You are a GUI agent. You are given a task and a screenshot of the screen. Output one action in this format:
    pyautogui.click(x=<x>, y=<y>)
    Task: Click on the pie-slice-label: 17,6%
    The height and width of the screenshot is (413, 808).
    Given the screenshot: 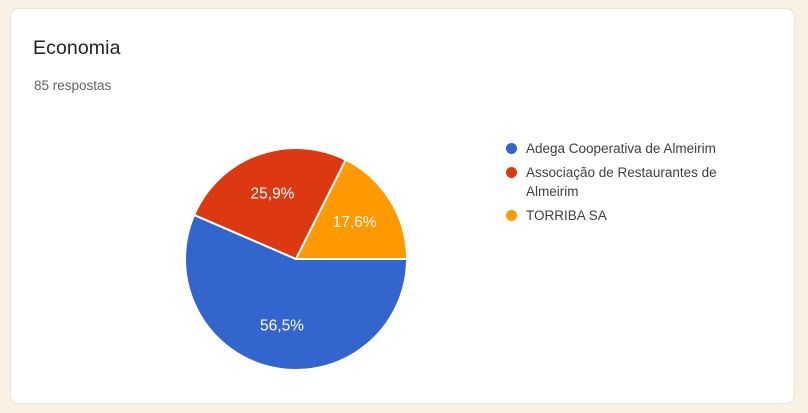 What is the action you would take?
    pyautogui.click(x=355, y=222)
    